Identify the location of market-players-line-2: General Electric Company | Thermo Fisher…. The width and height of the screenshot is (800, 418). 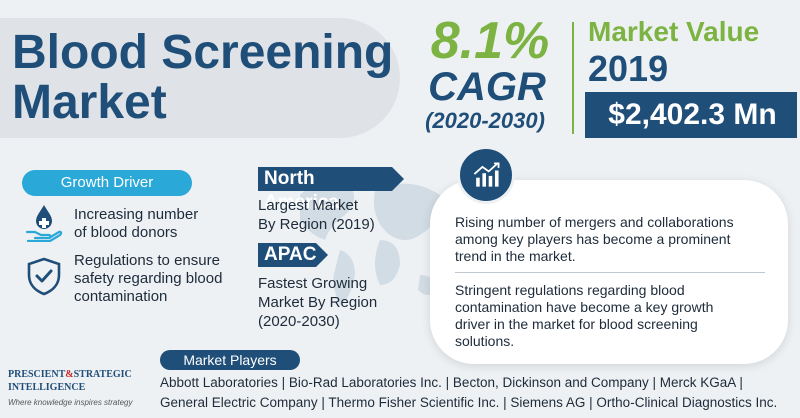
(469, 402).